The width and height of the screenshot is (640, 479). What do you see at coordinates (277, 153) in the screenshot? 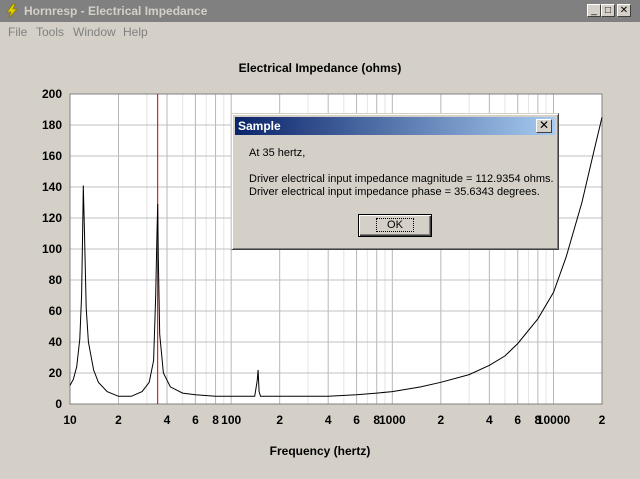
I see `dialog-frequency-text: At 35 hertz,` at bounding box center [277, 153].